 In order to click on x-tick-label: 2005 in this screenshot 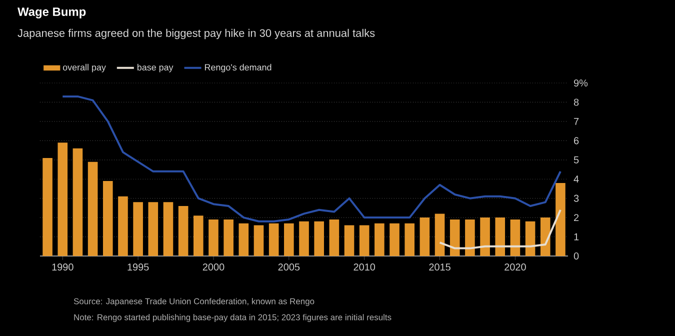, I will do `click(289, 267)`.